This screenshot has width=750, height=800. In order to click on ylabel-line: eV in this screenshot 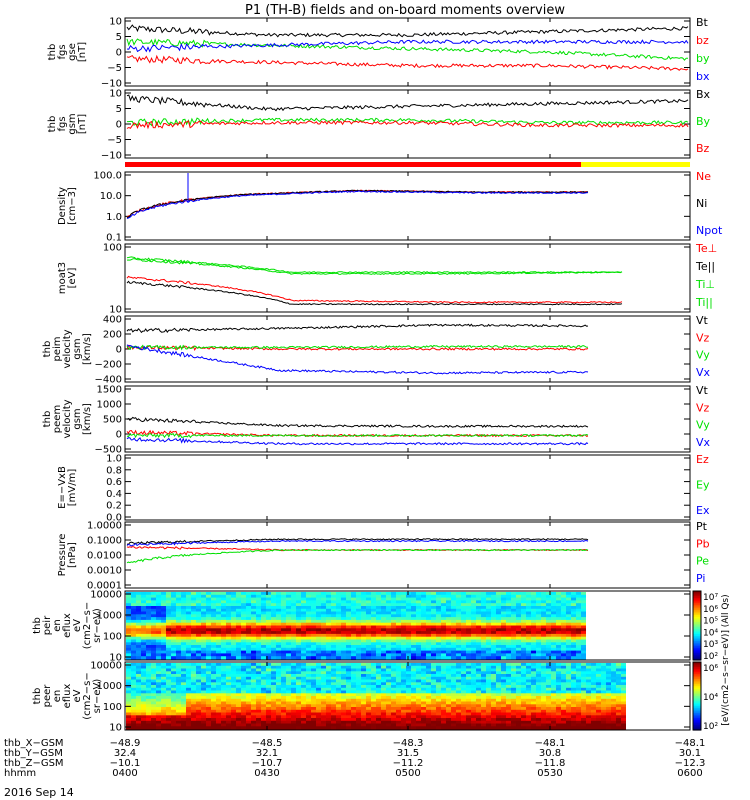, I will do `click(77, 625)`.